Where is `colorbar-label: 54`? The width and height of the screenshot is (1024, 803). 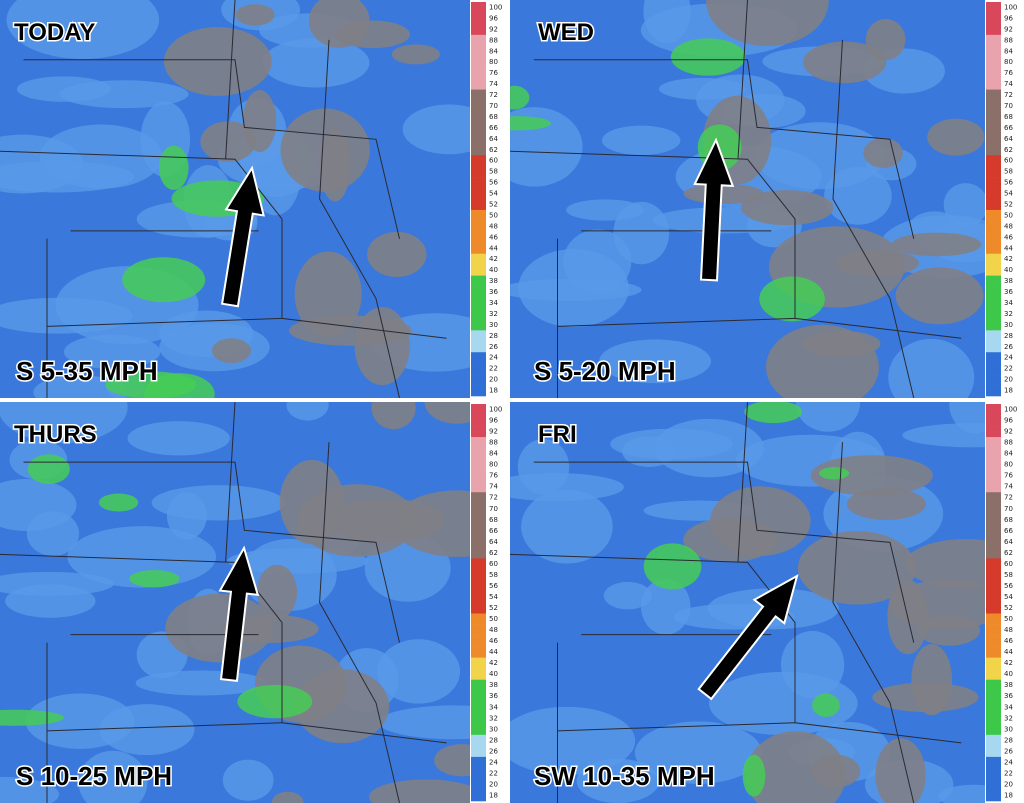
colorbar-label: 54 is located at coordinates (493, 194).